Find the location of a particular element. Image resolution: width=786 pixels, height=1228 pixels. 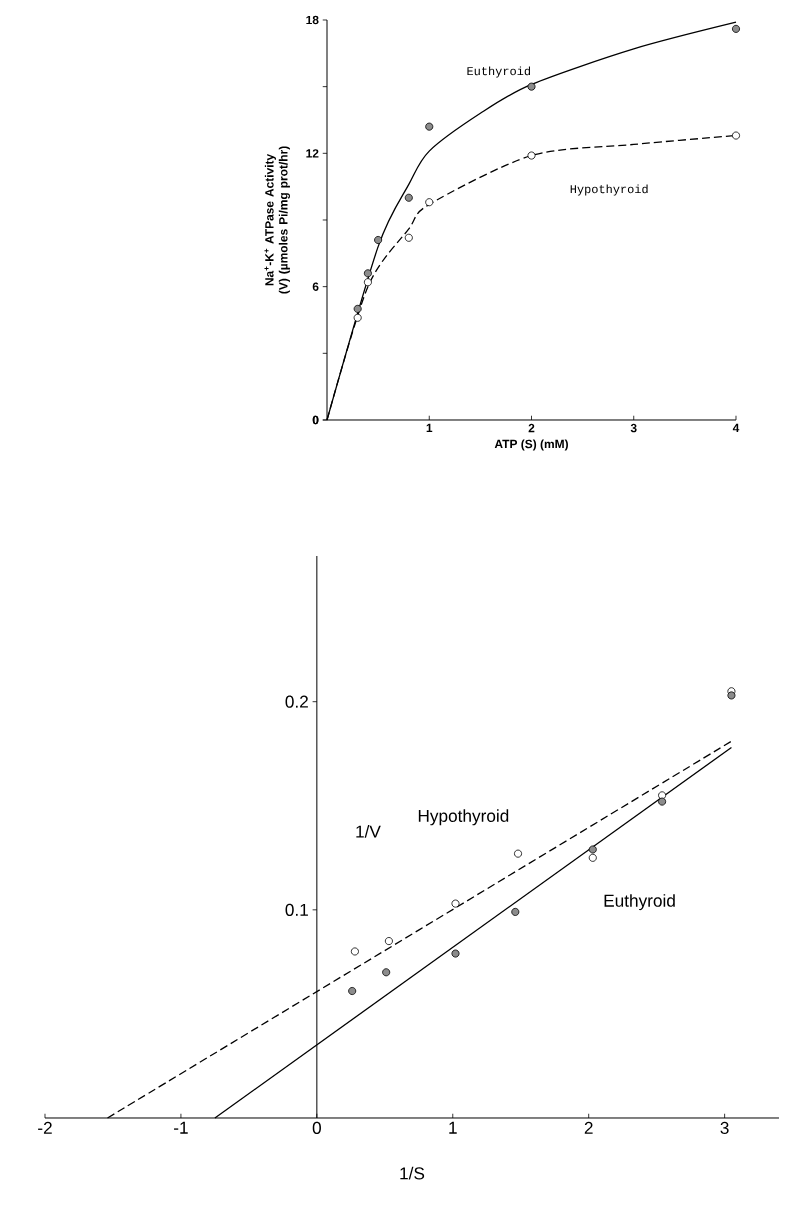

y-tick-label: 12 is located at coordinates (312, 153).